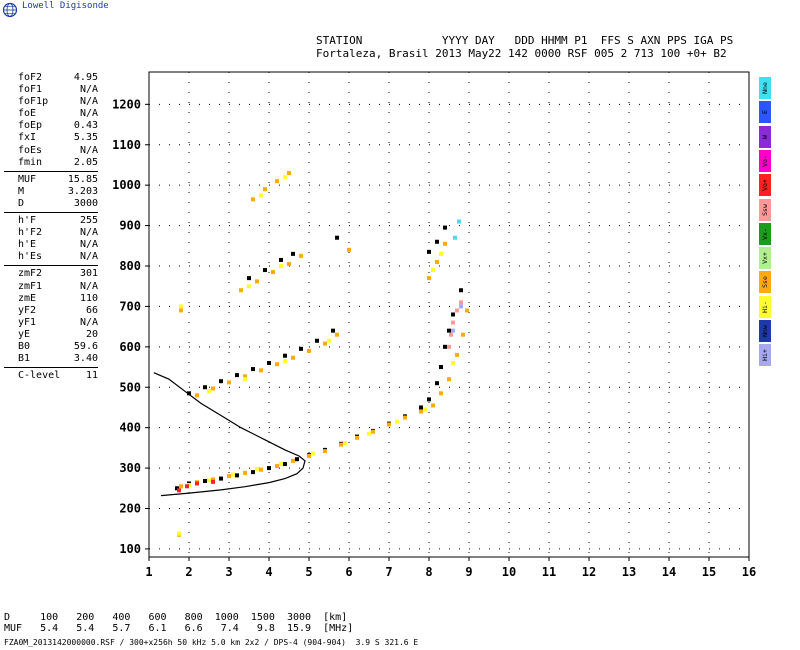 This screenshot has width=800, height=650. I want to click on param-value: 20, so click(91, 334).